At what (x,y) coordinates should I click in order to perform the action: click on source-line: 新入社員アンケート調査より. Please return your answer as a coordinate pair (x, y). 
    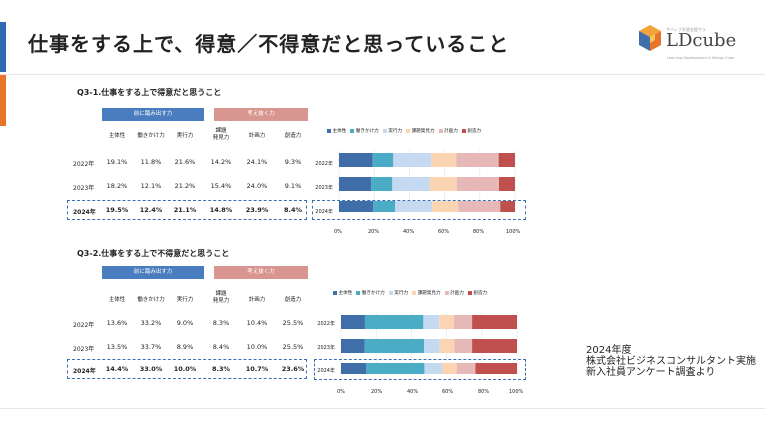
    Looking at the image, I should click on (651, 372).